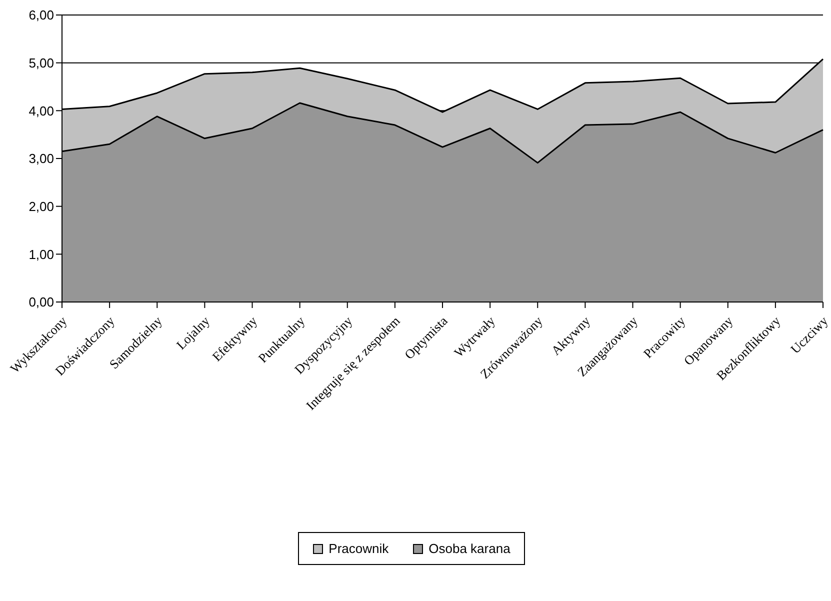 The image size is (831, 601). What do you see at coordinates (41, 110) in the screenshot?
I see `y-tick-label: 4,00` at bounding box center [41, 110].